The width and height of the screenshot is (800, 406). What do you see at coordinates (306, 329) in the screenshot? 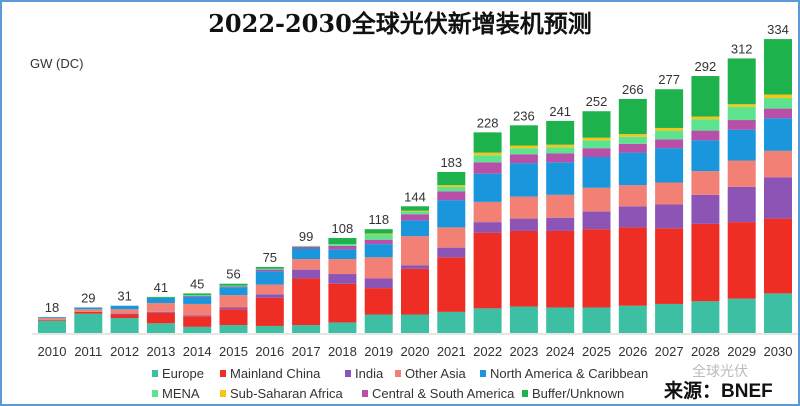
I see `bar-segment-europe-2017` at bounding box center [306, 329].